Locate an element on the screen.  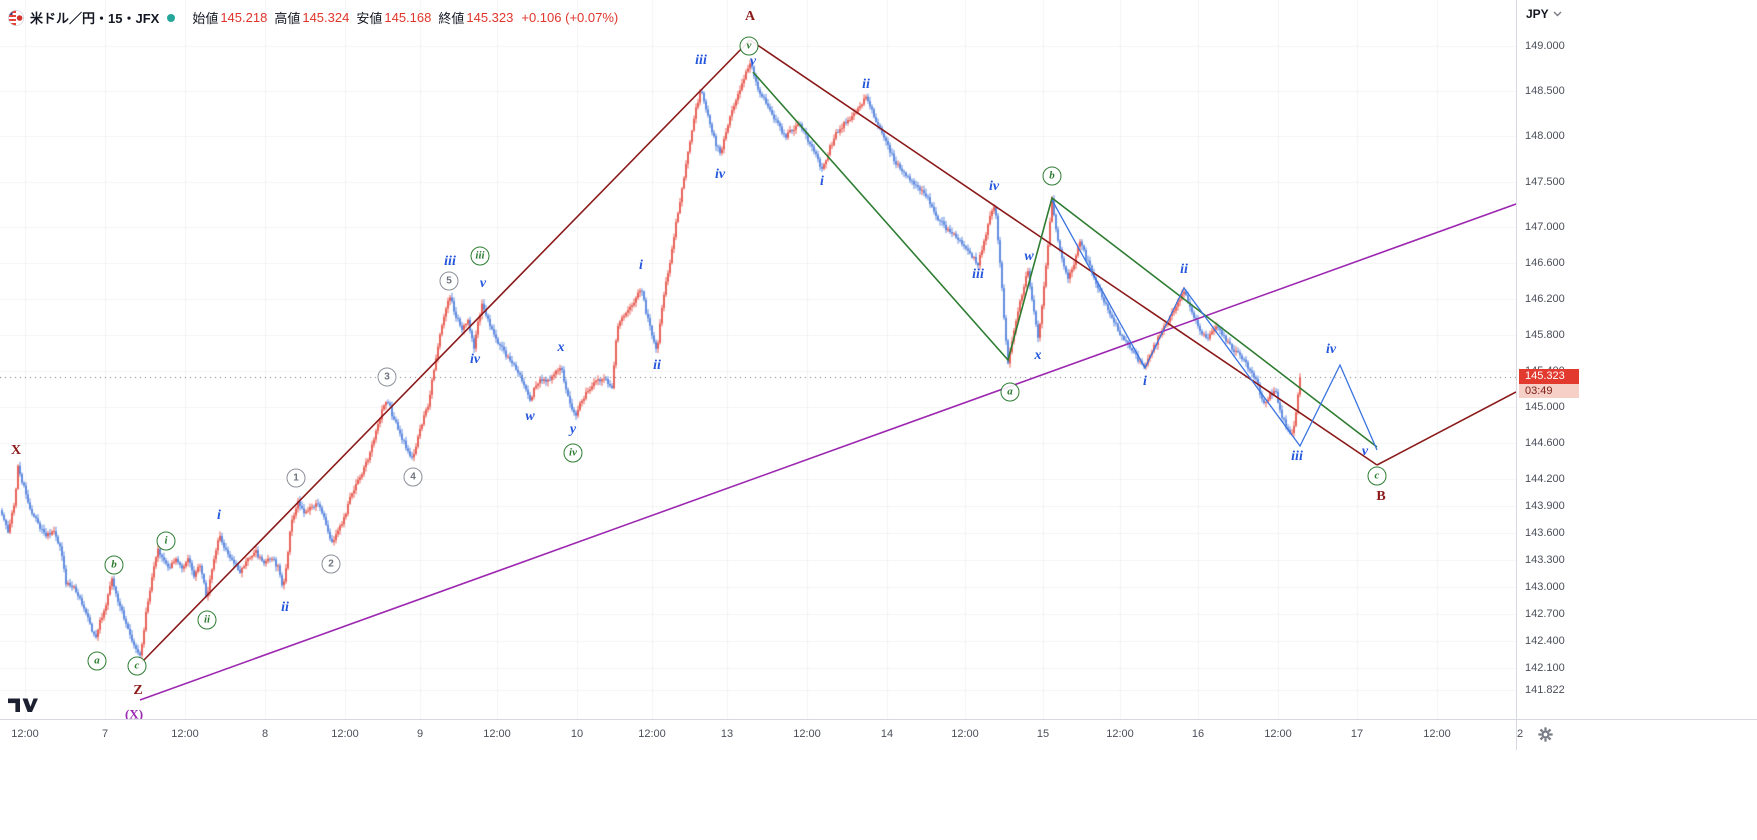
wave-label-green-circle: i is located at coordinates (166, 541).